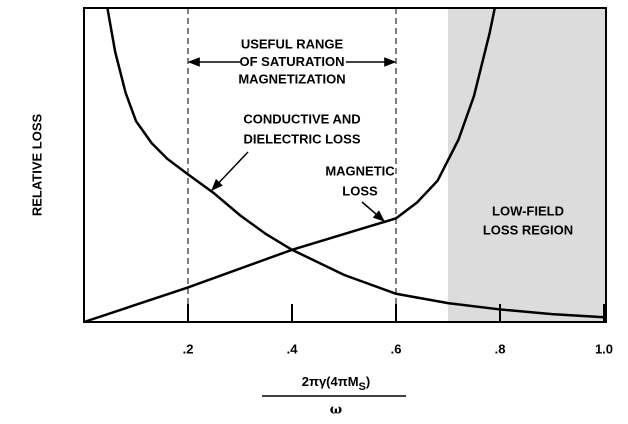 This screenshot has height=424, width=628. What do you see at coordinates (301, 118) in the screenshot?
I see `series-label: CONDUCTIVE AND` at bounding box center [301, 118].